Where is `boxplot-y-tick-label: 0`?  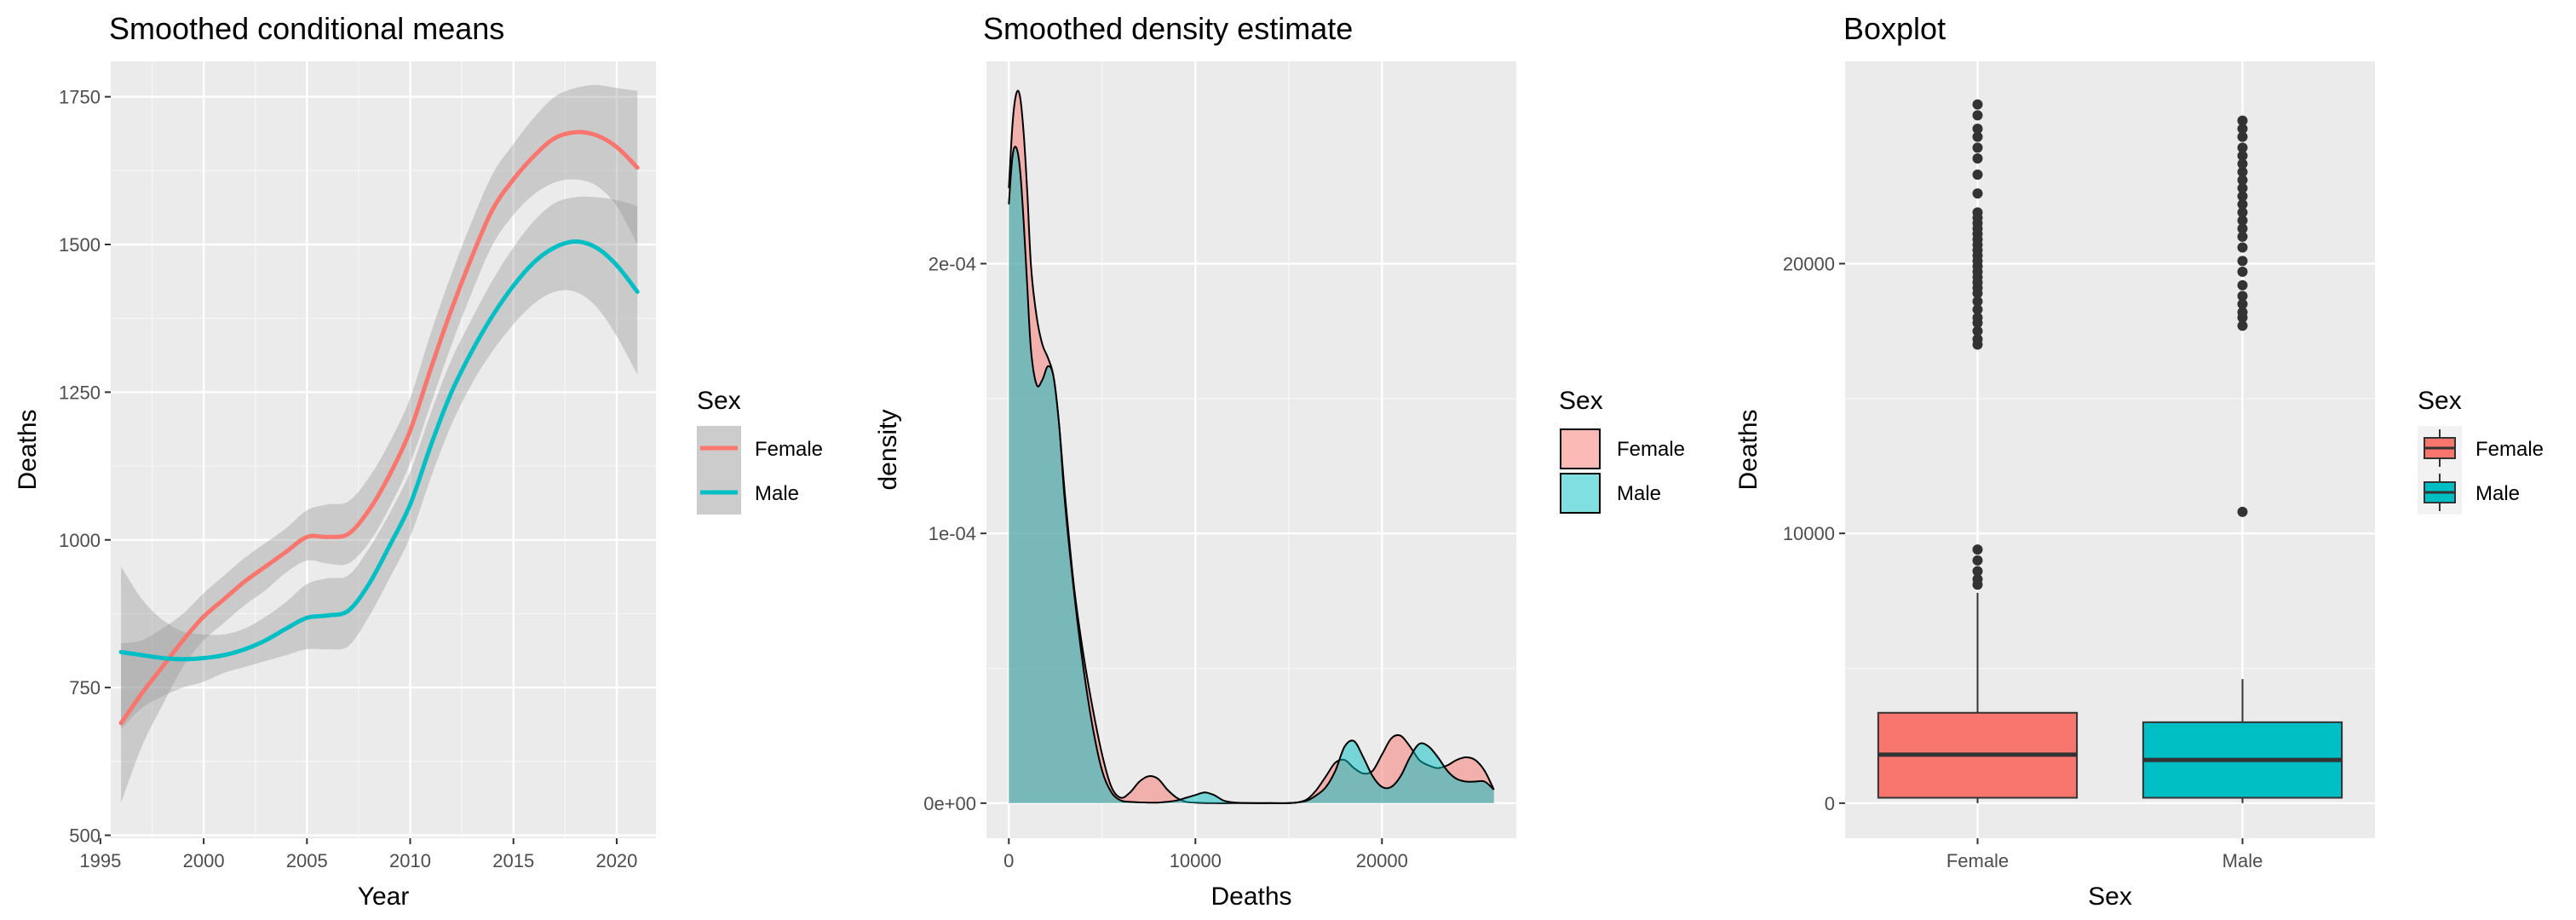 boxplot-y-tick-label: 0 is located at coordinates (1830, 804).